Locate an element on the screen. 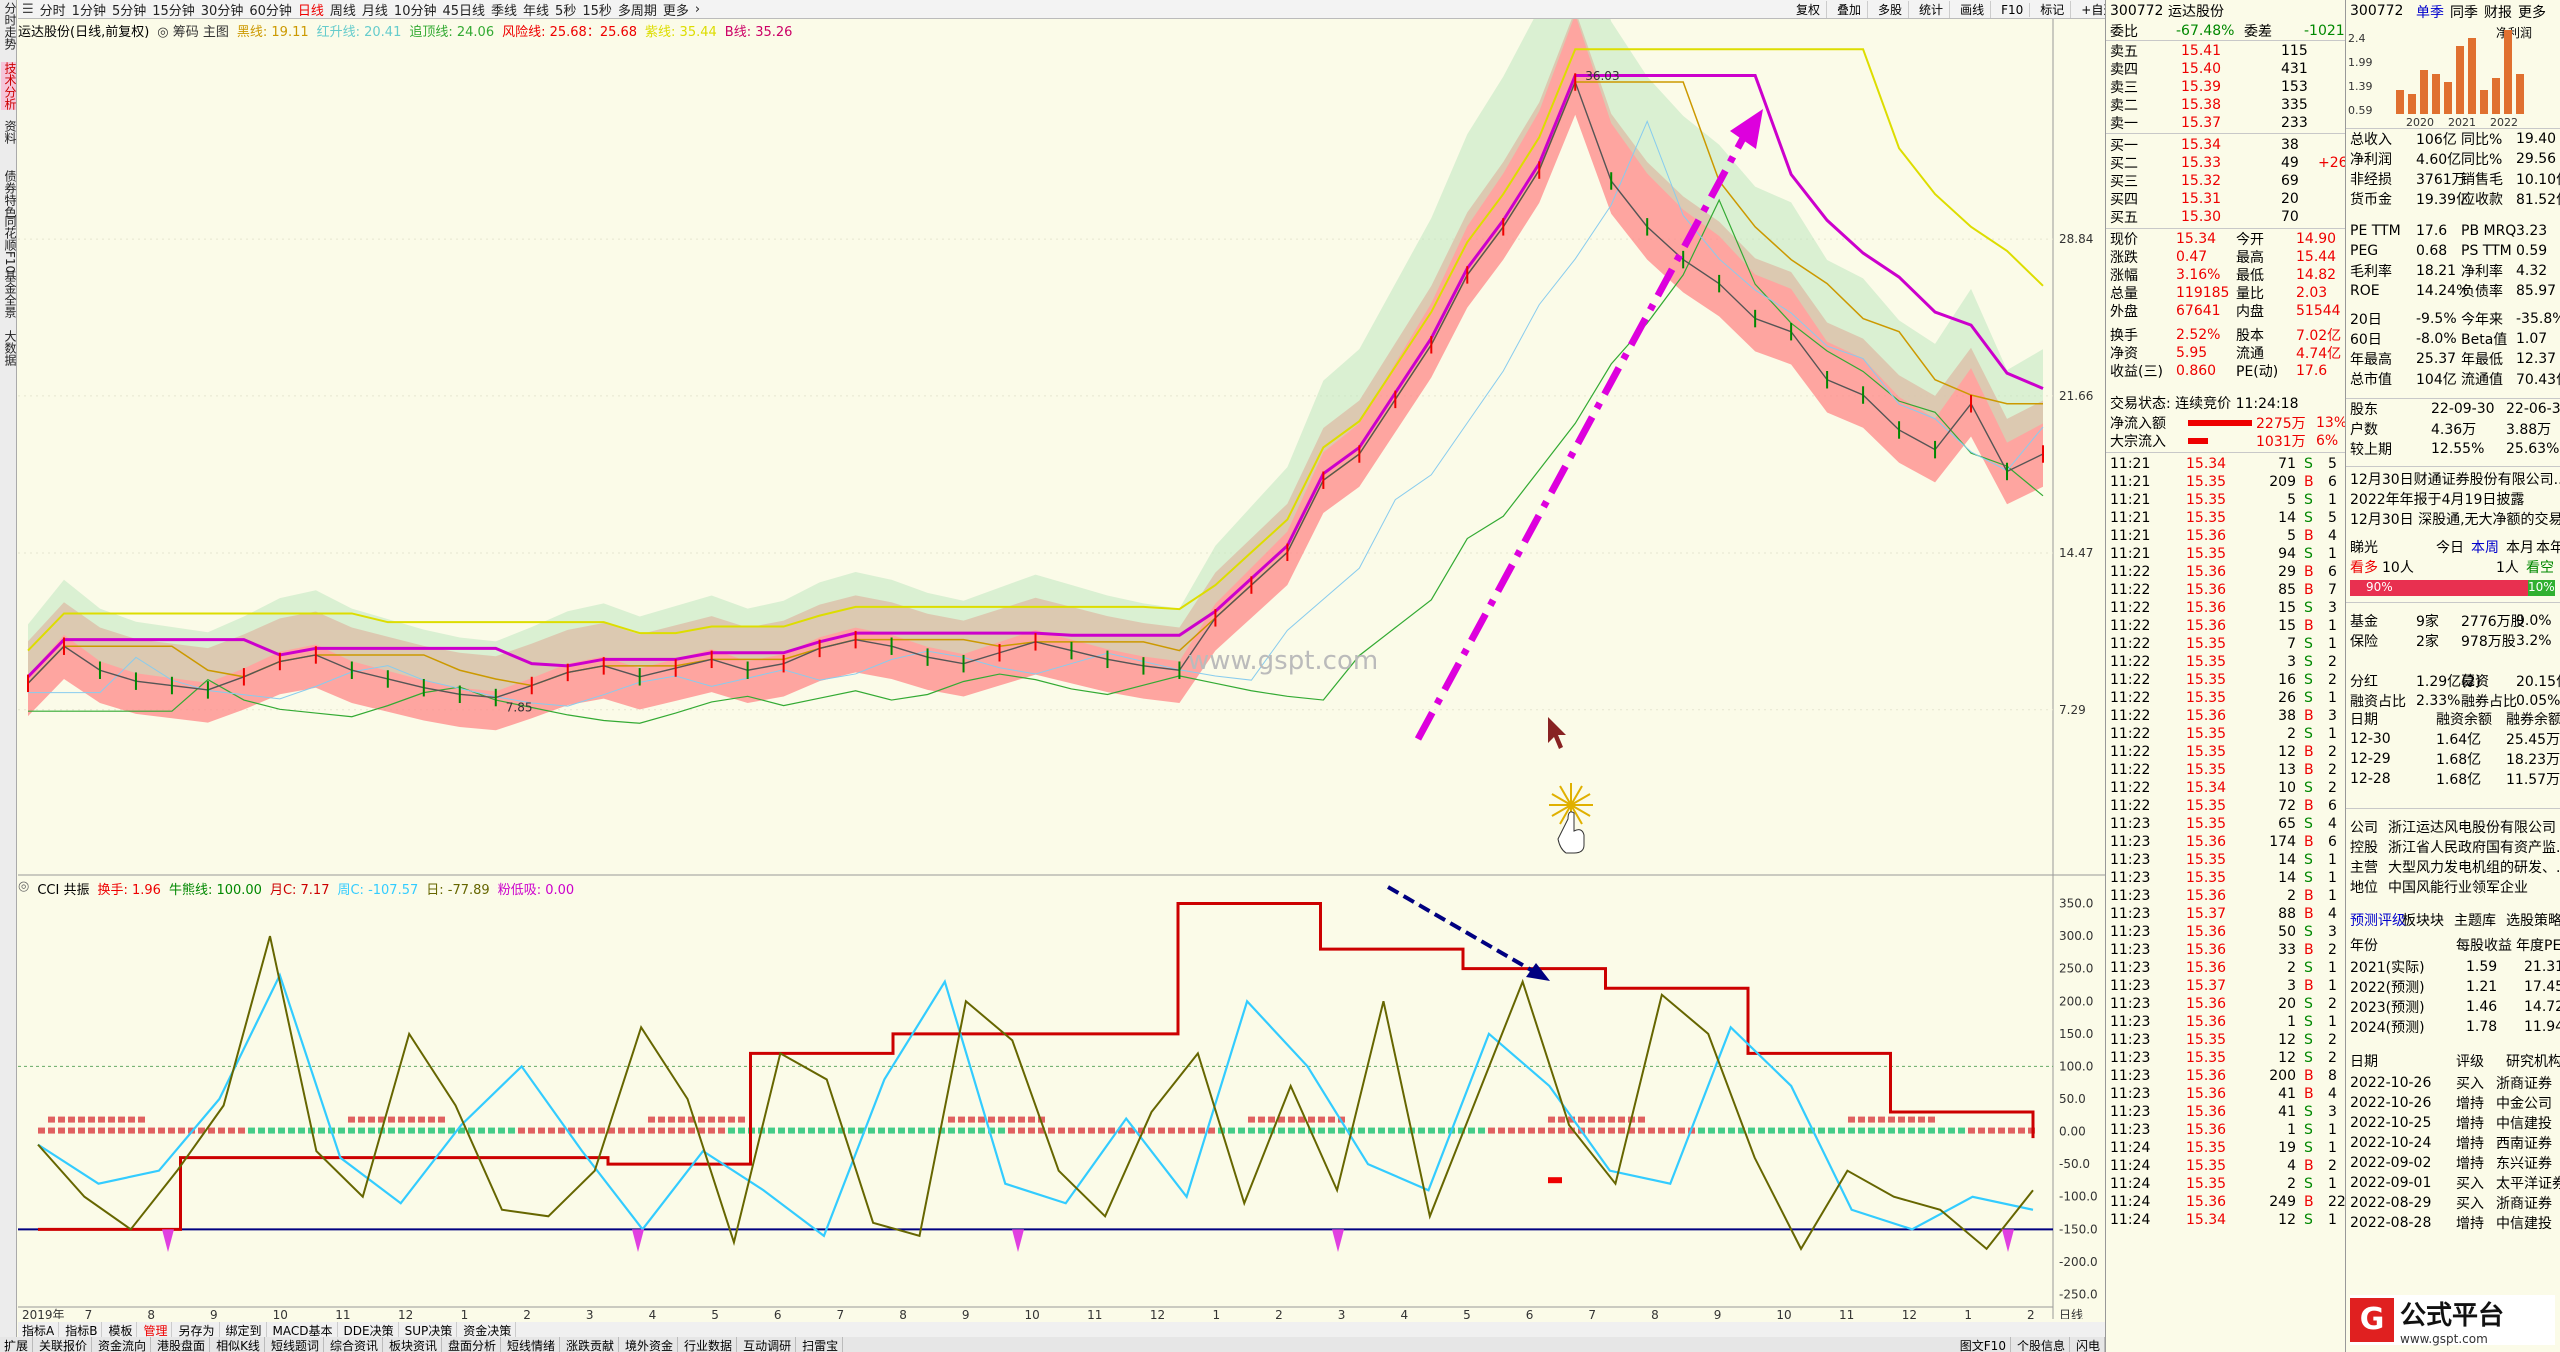 The height and width of the screenshot is (1352, 2560). chevron-right-icon: › is located at coordinates (697, 9).